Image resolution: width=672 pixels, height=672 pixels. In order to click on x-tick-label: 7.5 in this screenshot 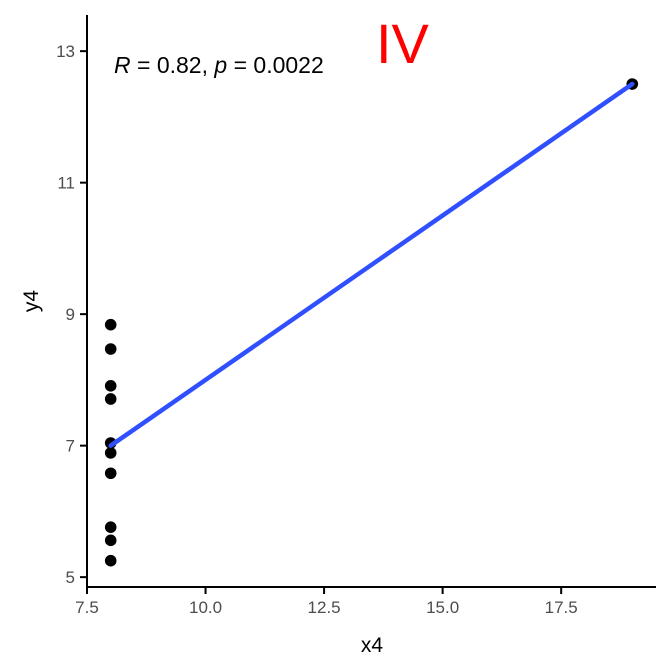, I will do `click(87, 607)`.